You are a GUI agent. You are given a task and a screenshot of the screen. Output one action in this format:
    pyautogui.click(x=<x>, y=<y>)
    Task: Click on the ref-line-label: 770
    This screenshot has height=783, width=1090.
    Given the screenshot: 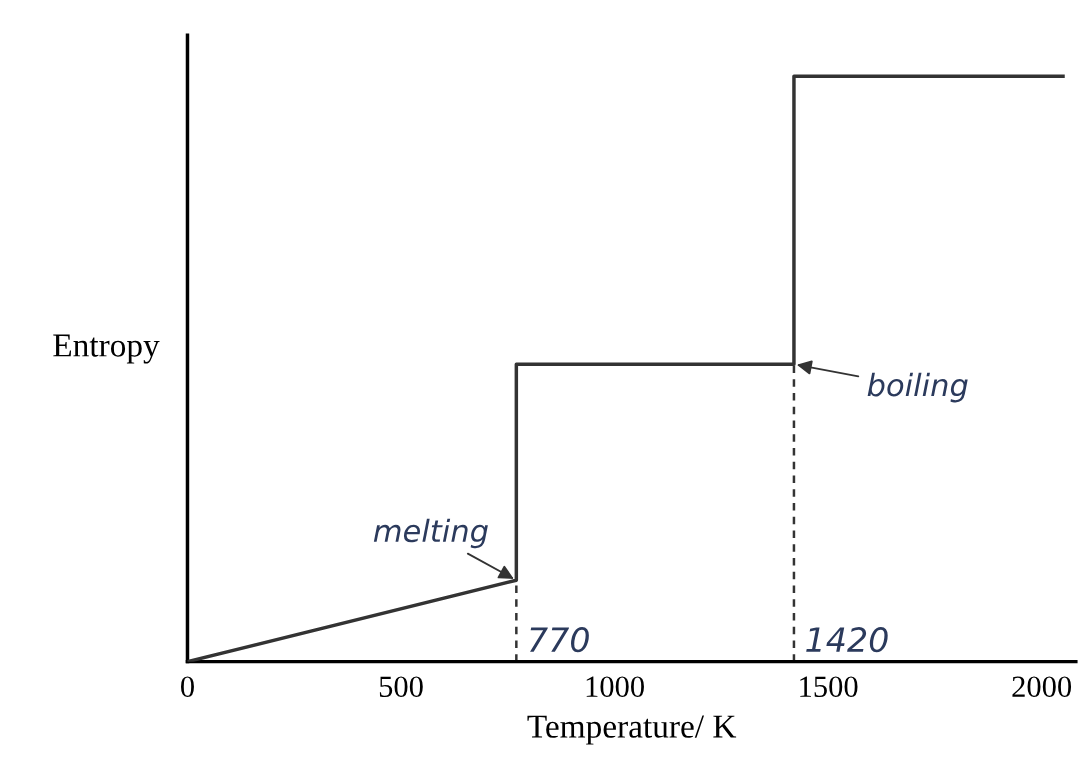 What is the action you would take?
    pyautogui.click(x=559, y=640)
    